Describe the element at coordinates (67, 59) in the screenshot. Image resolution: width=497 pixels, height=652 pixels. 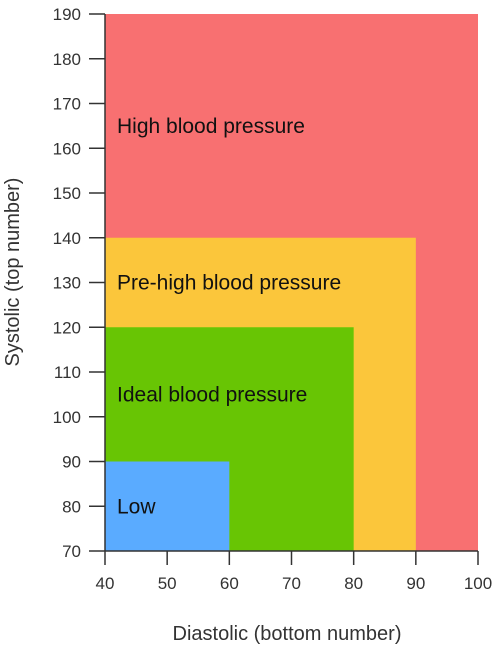
I see `y-tick-label-180: 180` at that location.